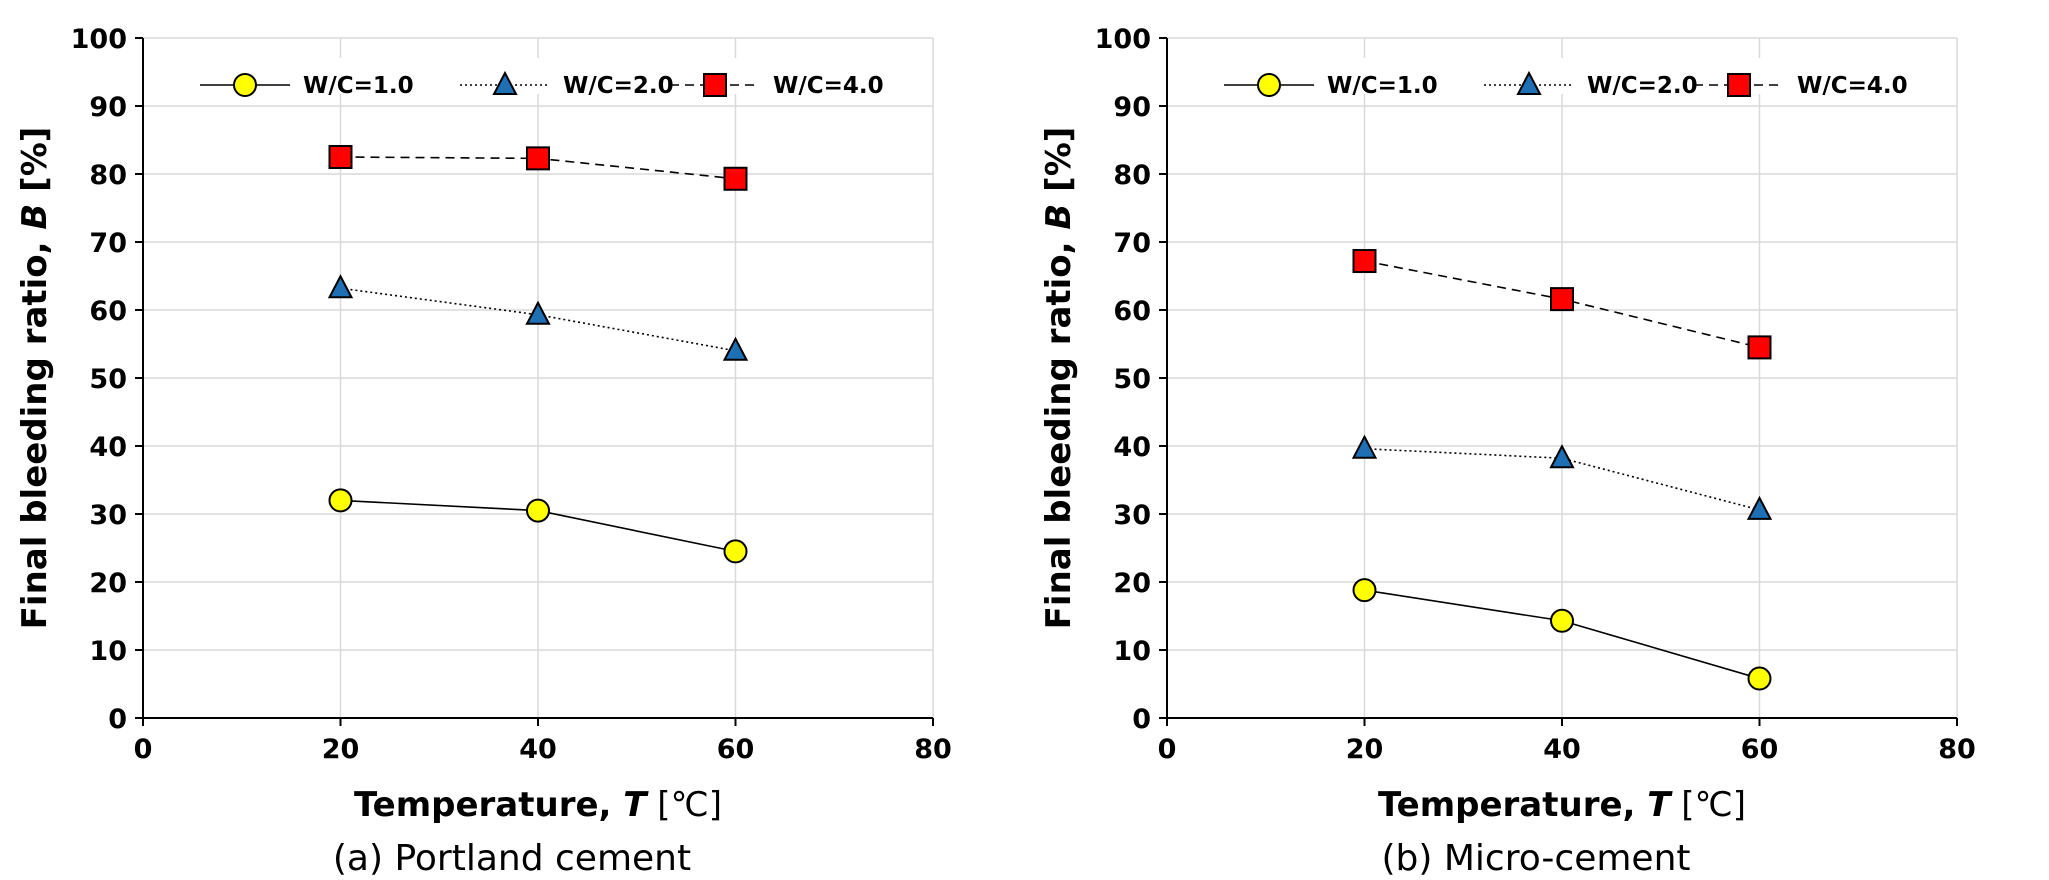  I want to click on caption-a: (a) Portland cement, so click(512, 858).